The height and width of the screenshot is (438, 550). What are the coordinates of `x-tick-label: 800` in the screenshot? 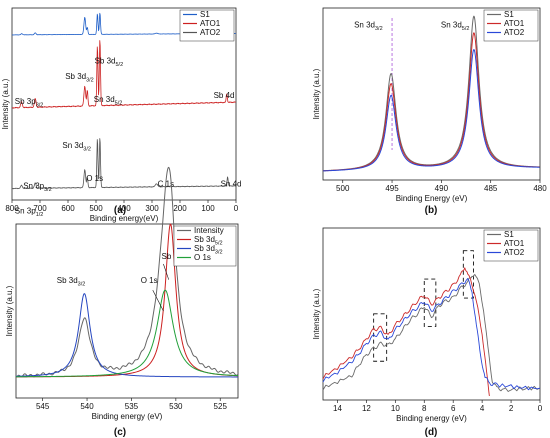 It's located at (12, 208).